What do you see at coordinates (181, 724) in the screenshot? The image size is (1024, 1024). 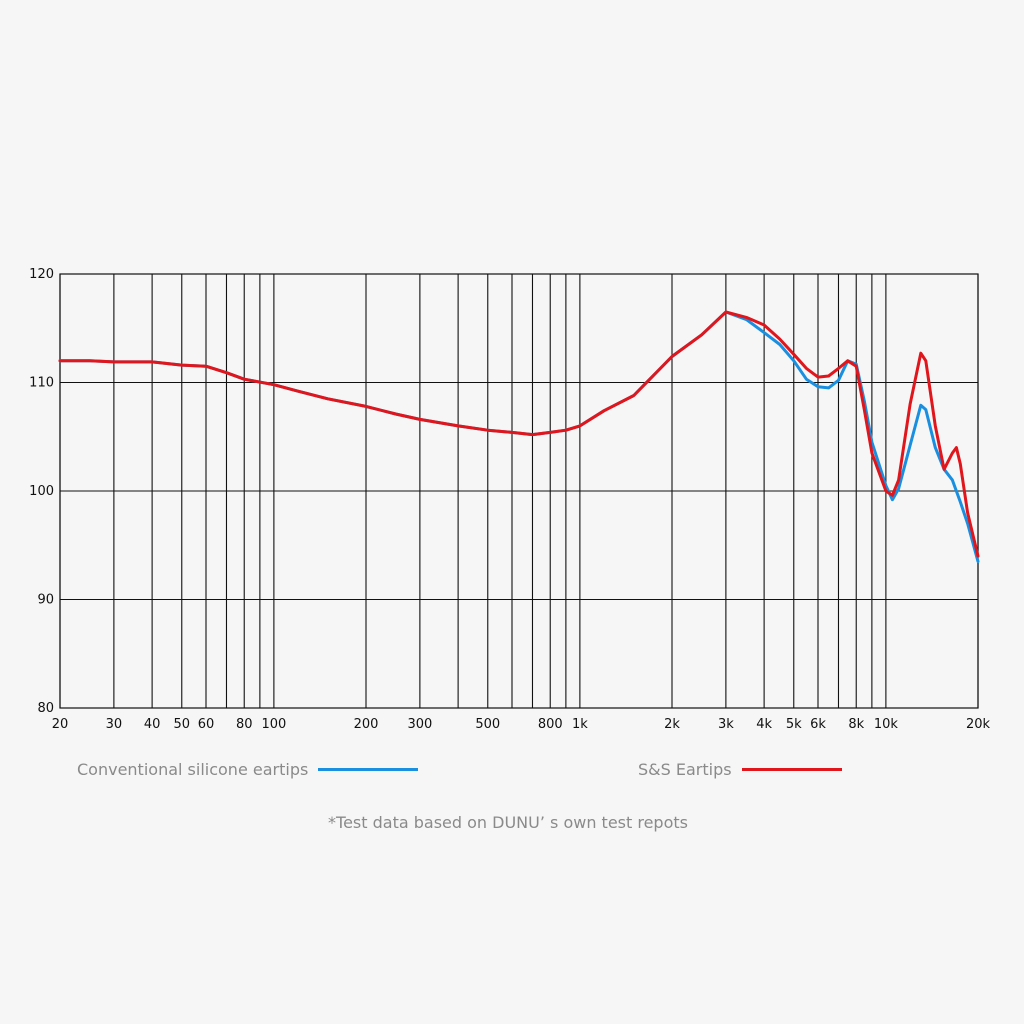 I see `x-tick-label: 50` at bounding box center [181, 724].